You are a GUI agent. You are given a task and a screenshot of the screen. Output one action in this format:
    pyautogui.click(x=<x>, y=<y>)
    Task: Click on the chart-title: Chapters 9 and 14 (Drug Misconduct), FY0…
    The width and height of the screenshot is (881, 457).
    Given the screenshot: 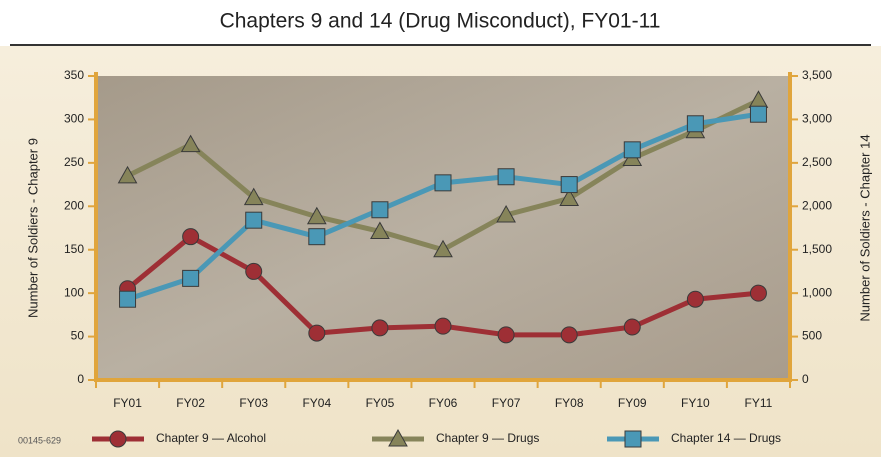 What is the action you would take?
    pyautogui.click(x=440, y=21)
    